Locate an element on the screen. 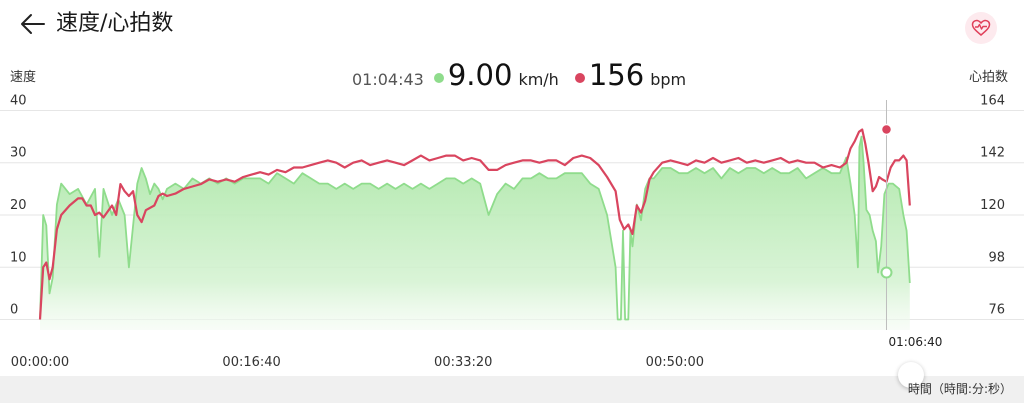  heart-pulse-icon is located at coordinates (981, 27).